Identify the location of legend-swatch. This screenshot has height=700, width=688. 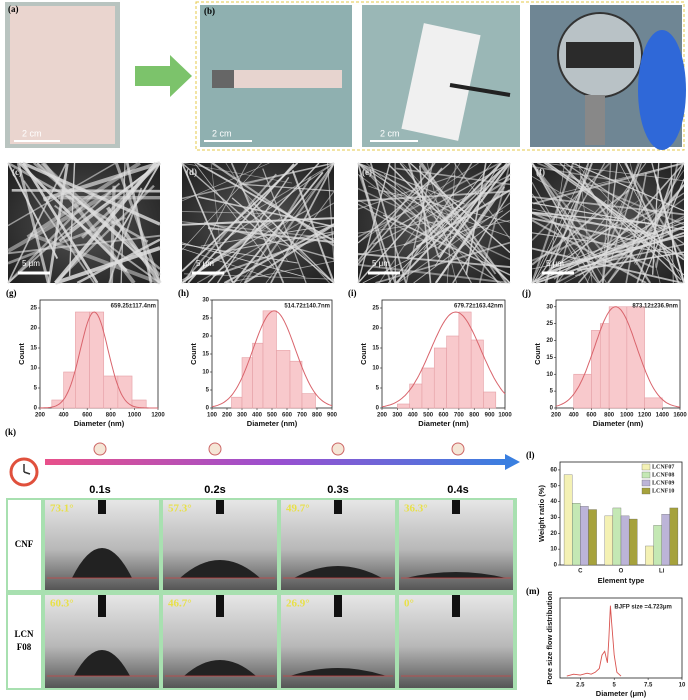
(646, 475).